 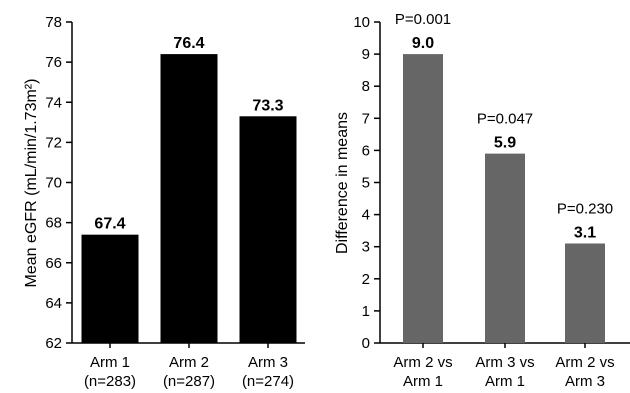 I want to click on right-y-axis-label: Difference in means, so click(x=342, y=183).